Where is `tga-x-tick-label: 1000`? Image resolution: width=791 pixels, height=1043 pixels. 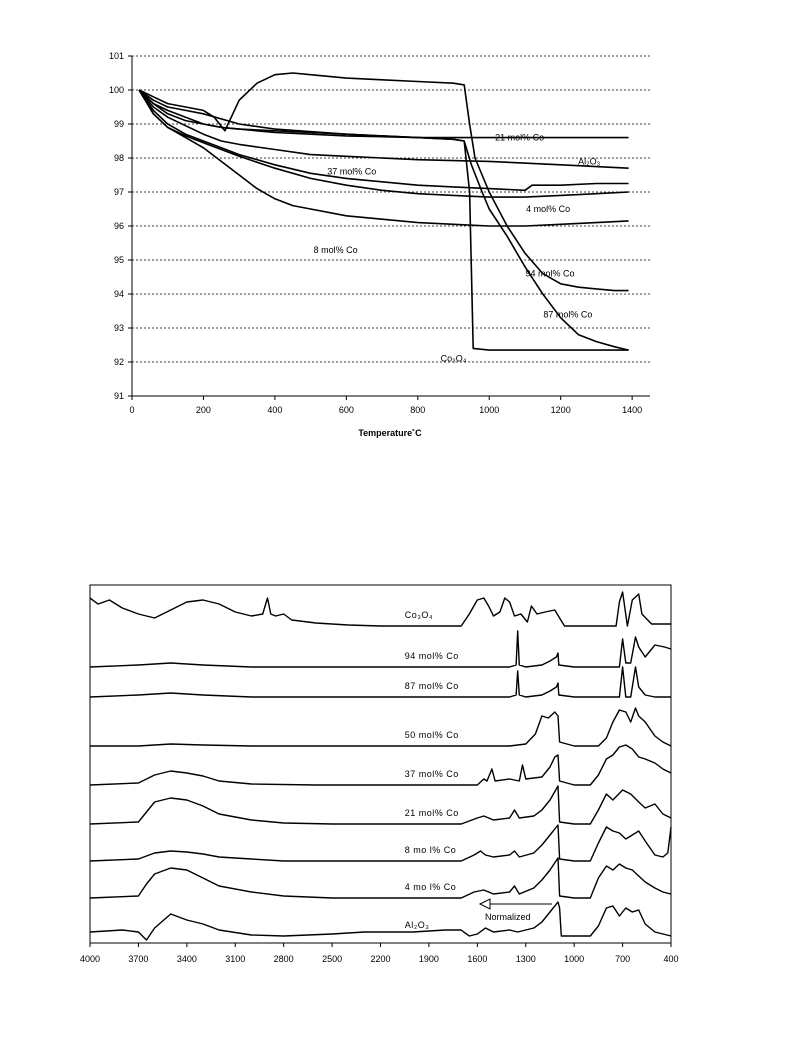
tga-x-tick-label: 1000 is located at coordinates (489, 410).